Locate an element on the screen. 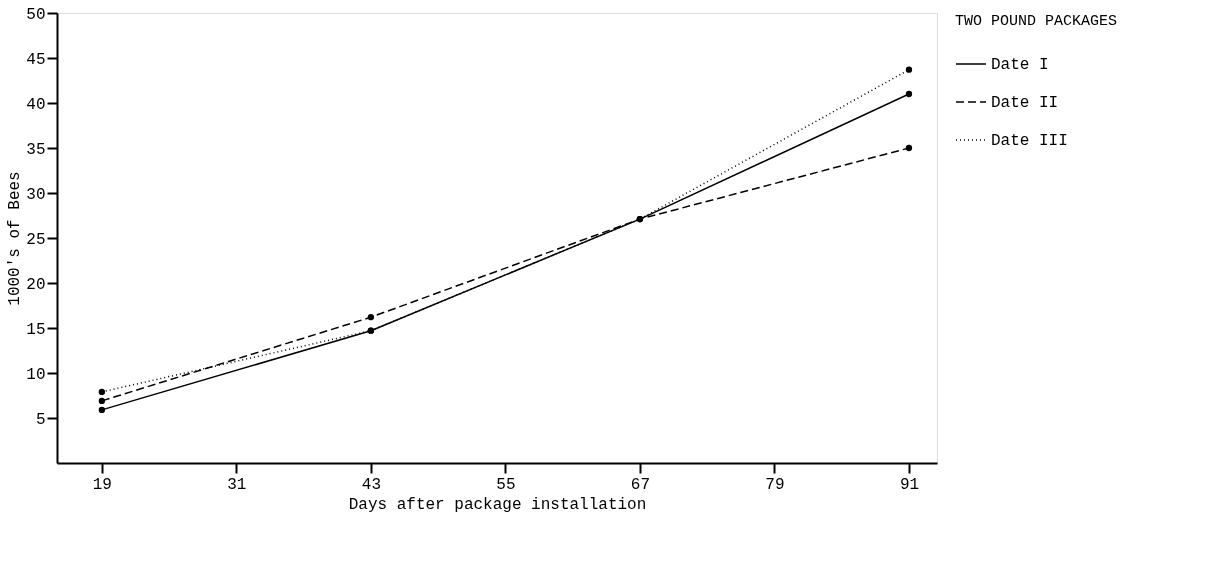  y-tick-label: 25 is located at coordinates (36, 239).